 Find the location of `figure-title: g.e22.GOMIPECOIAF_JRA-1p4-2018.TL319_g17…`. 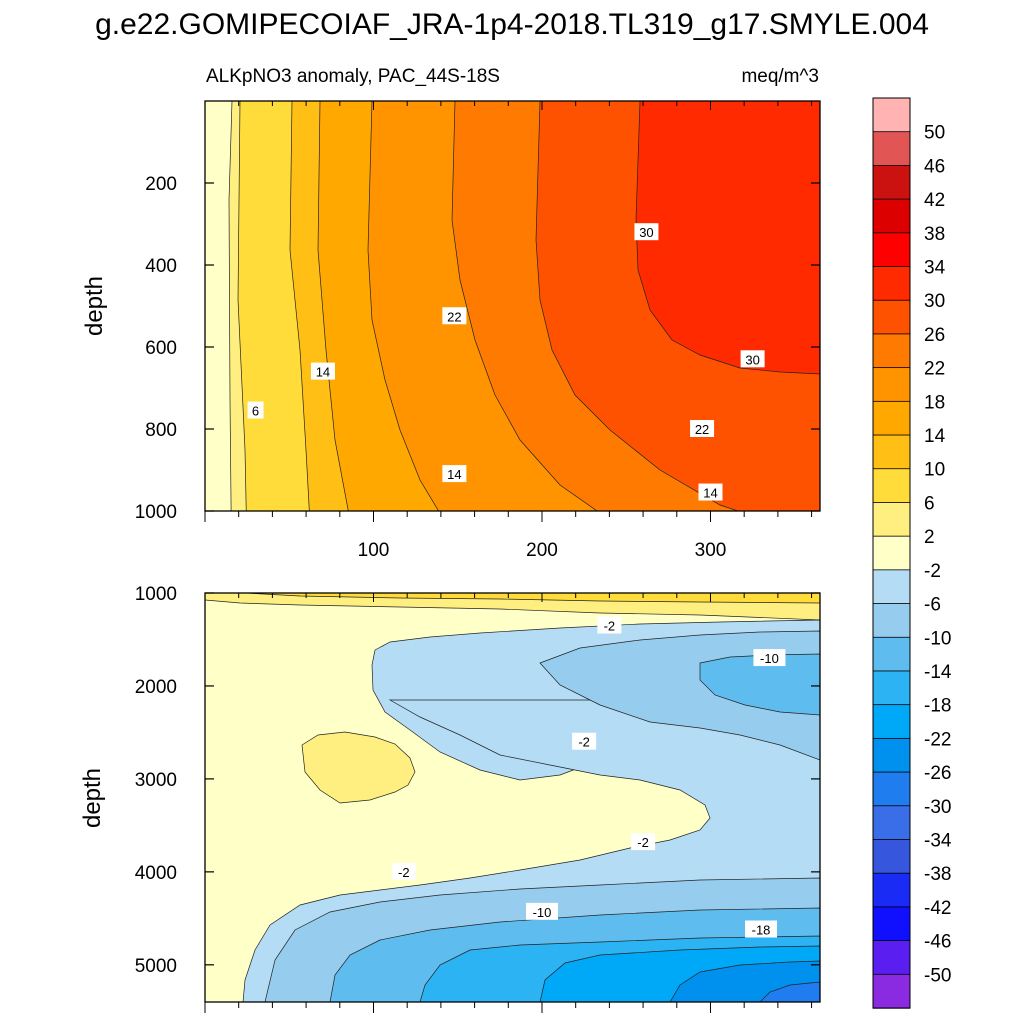

figure-title: g.e22.GOMIPECOIAF_JRA-1p4-2018.TL319_g17… is located at coordinates (512, 24).